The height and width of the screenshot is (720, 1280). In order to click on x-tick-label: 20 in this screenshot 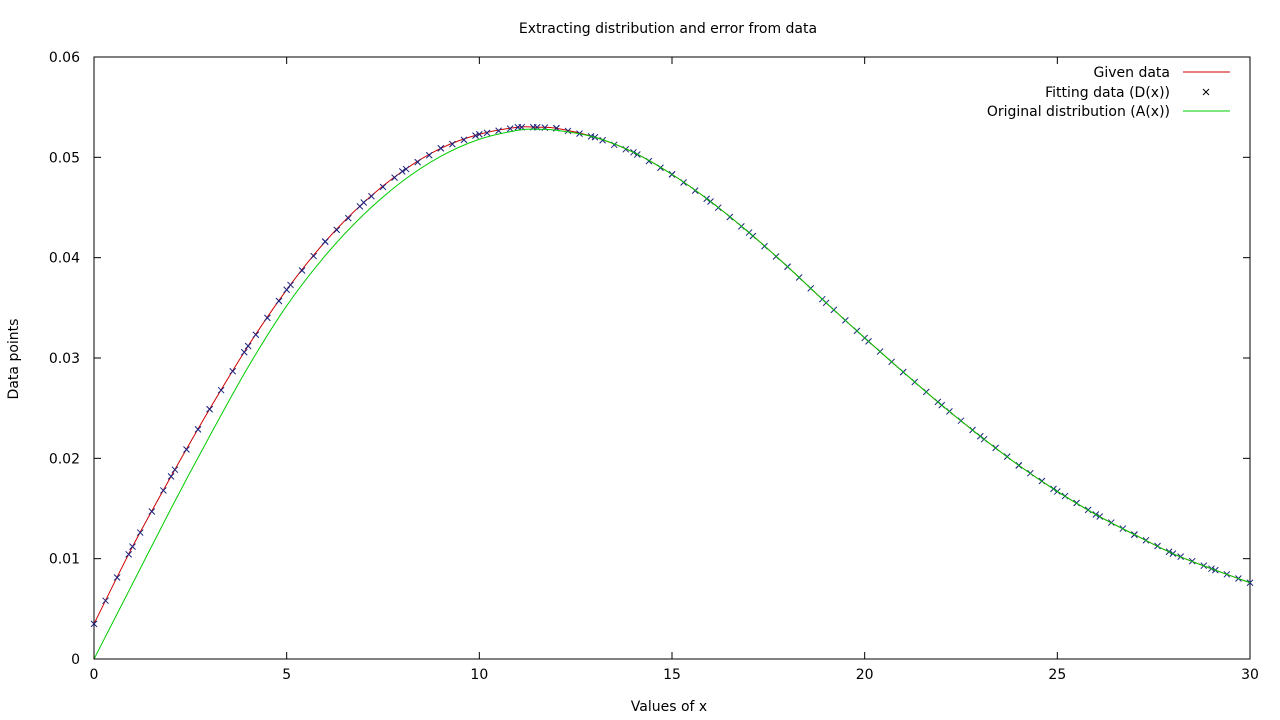, I will do `click(865, 675)`.